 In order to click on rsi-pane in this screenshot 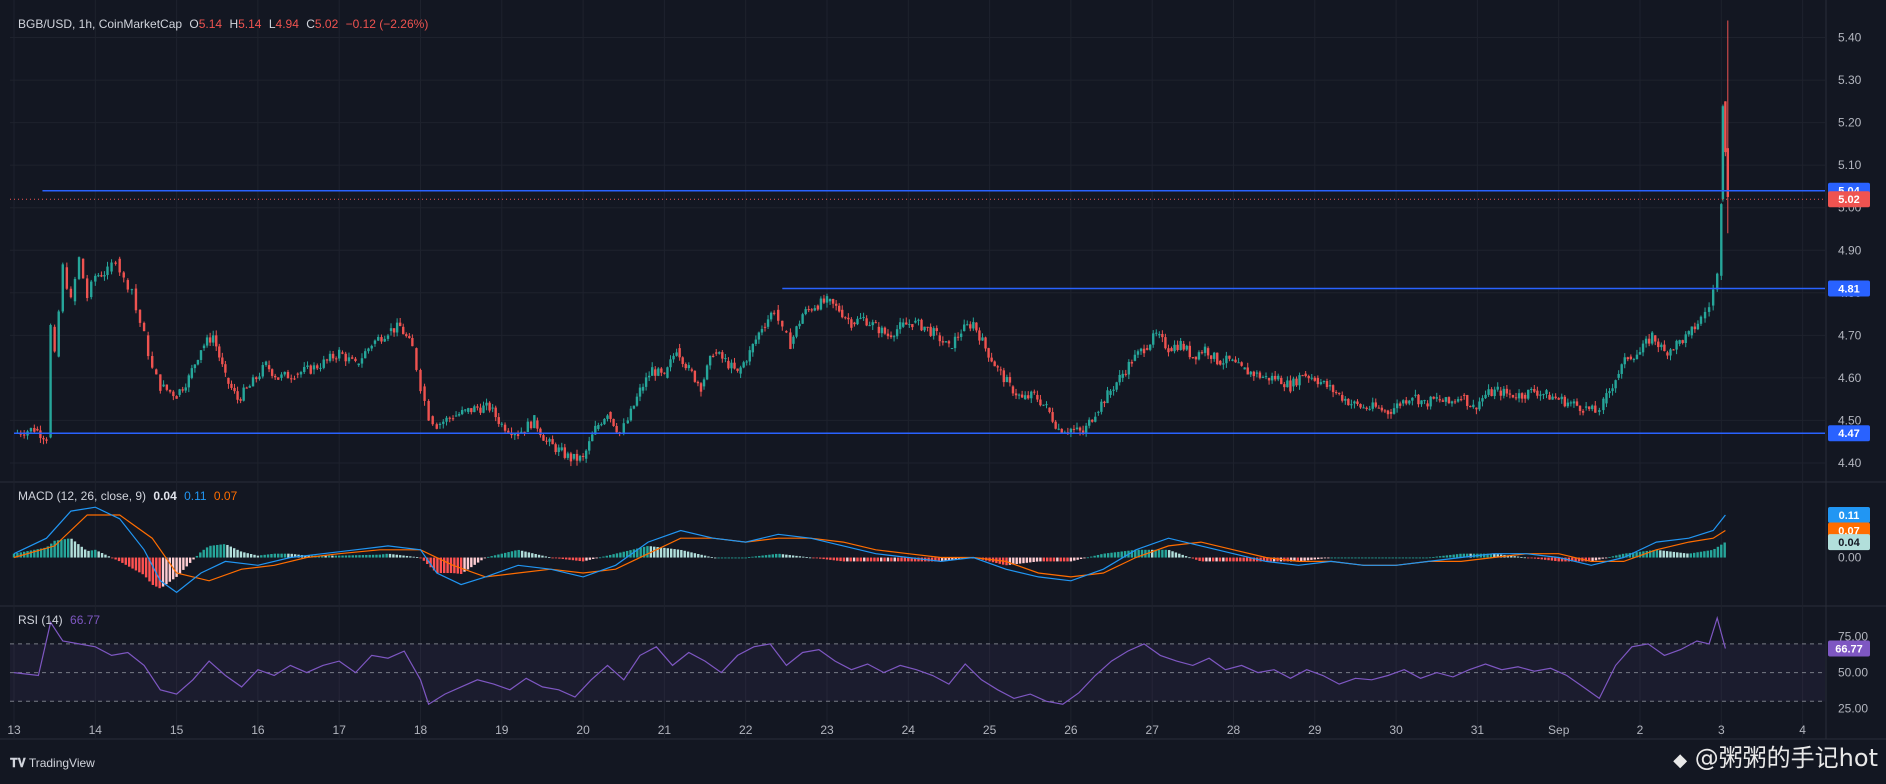, I will do `click(917, 660)`.